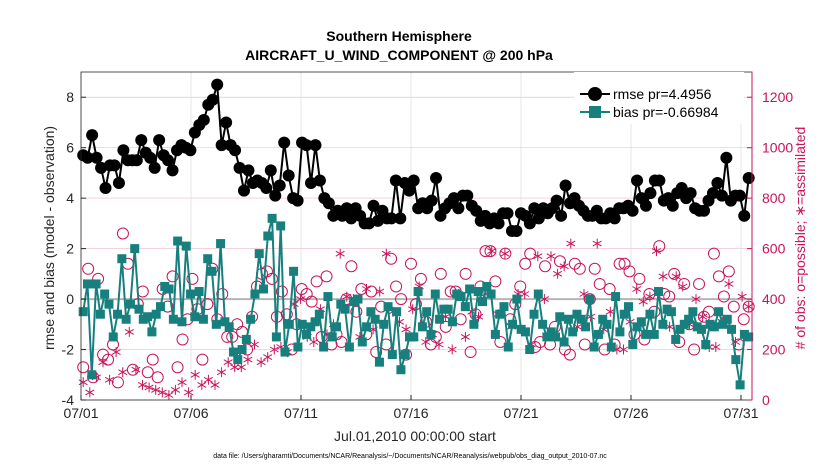  What do you see at coordinates (70, 249) in the screenshot?
I see `y-tick-label: 2` at bounding box center [70, 249].